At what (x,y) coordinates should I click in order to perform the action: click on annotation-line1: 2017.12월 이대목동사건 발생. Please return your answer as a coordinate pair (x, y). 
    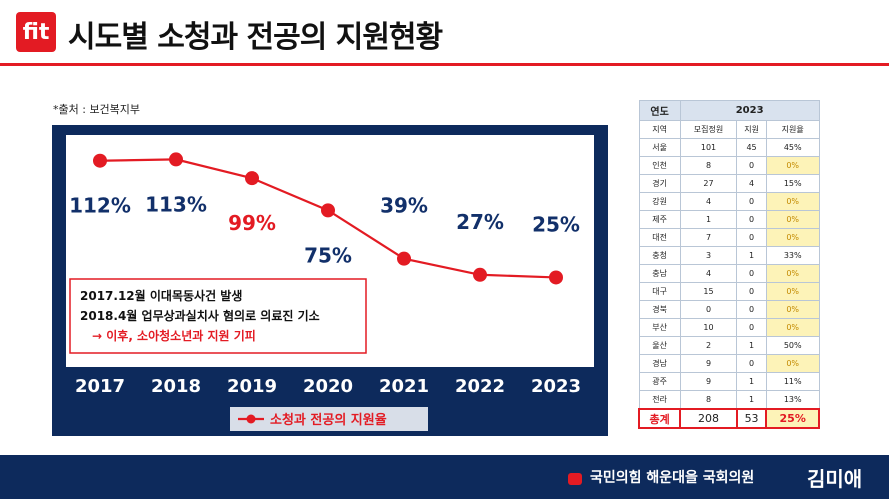
    Looking at the image, I should click on (161, 295).